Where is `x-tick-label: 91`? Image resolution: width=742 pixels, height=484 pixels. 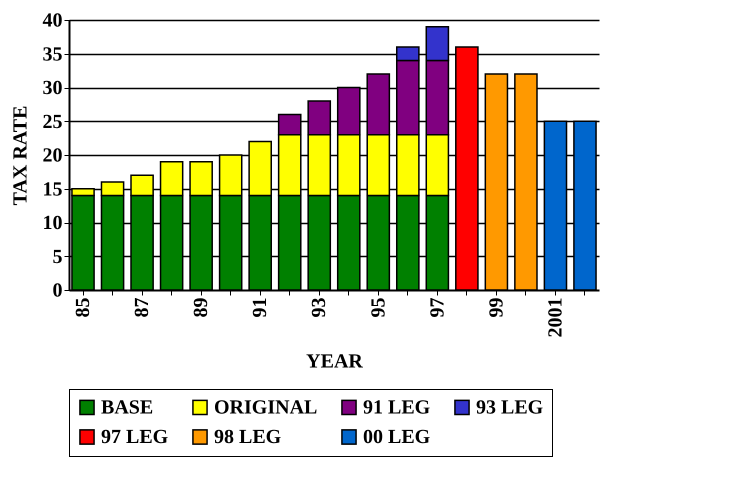
x-tick-label: 91 is located at coordinates (260, 308).